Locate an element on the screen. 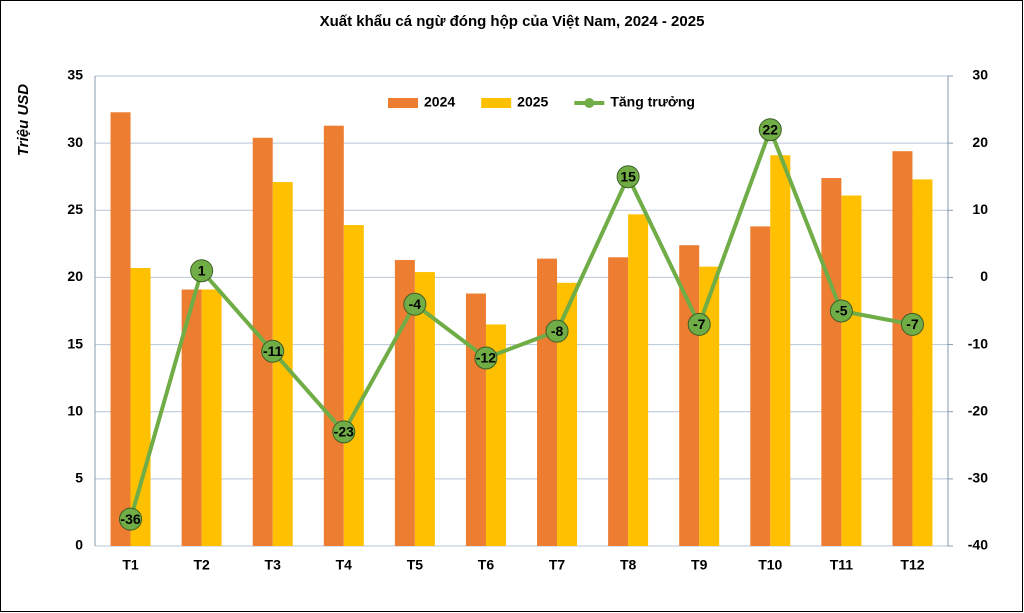  x-tick-label: T7 is located at coordinates (557, 565).